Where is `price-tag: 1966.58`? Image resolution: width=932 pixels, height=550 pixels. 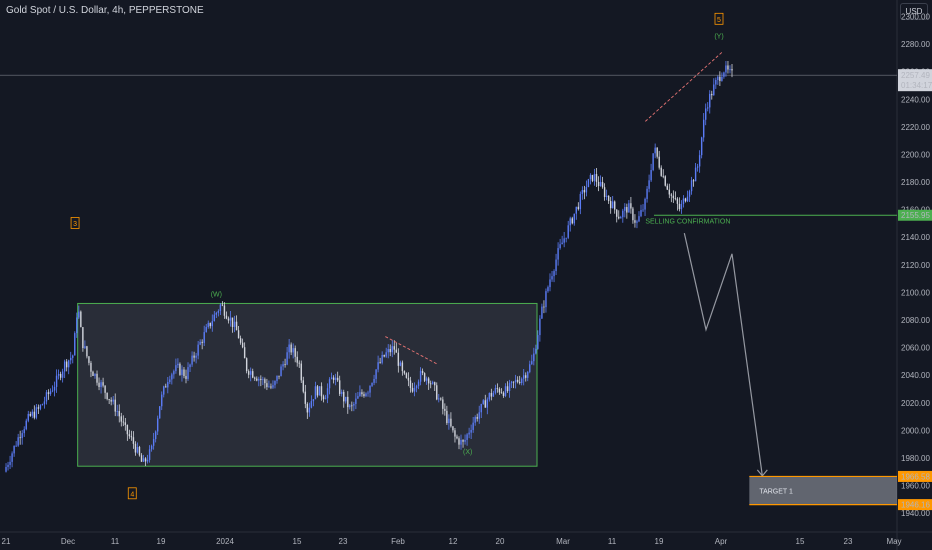 price-tag: 1966.58 is located at coordinates (915, 476).